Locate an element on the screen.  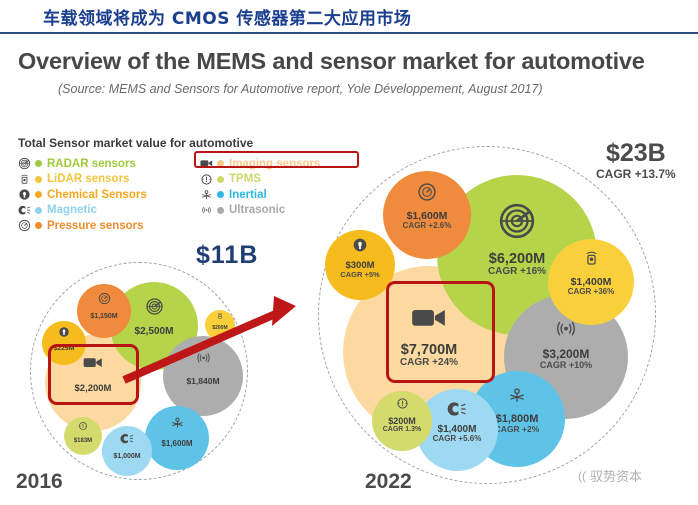
legend-item-inertial: Inertial is located at coordinates (259, 195).